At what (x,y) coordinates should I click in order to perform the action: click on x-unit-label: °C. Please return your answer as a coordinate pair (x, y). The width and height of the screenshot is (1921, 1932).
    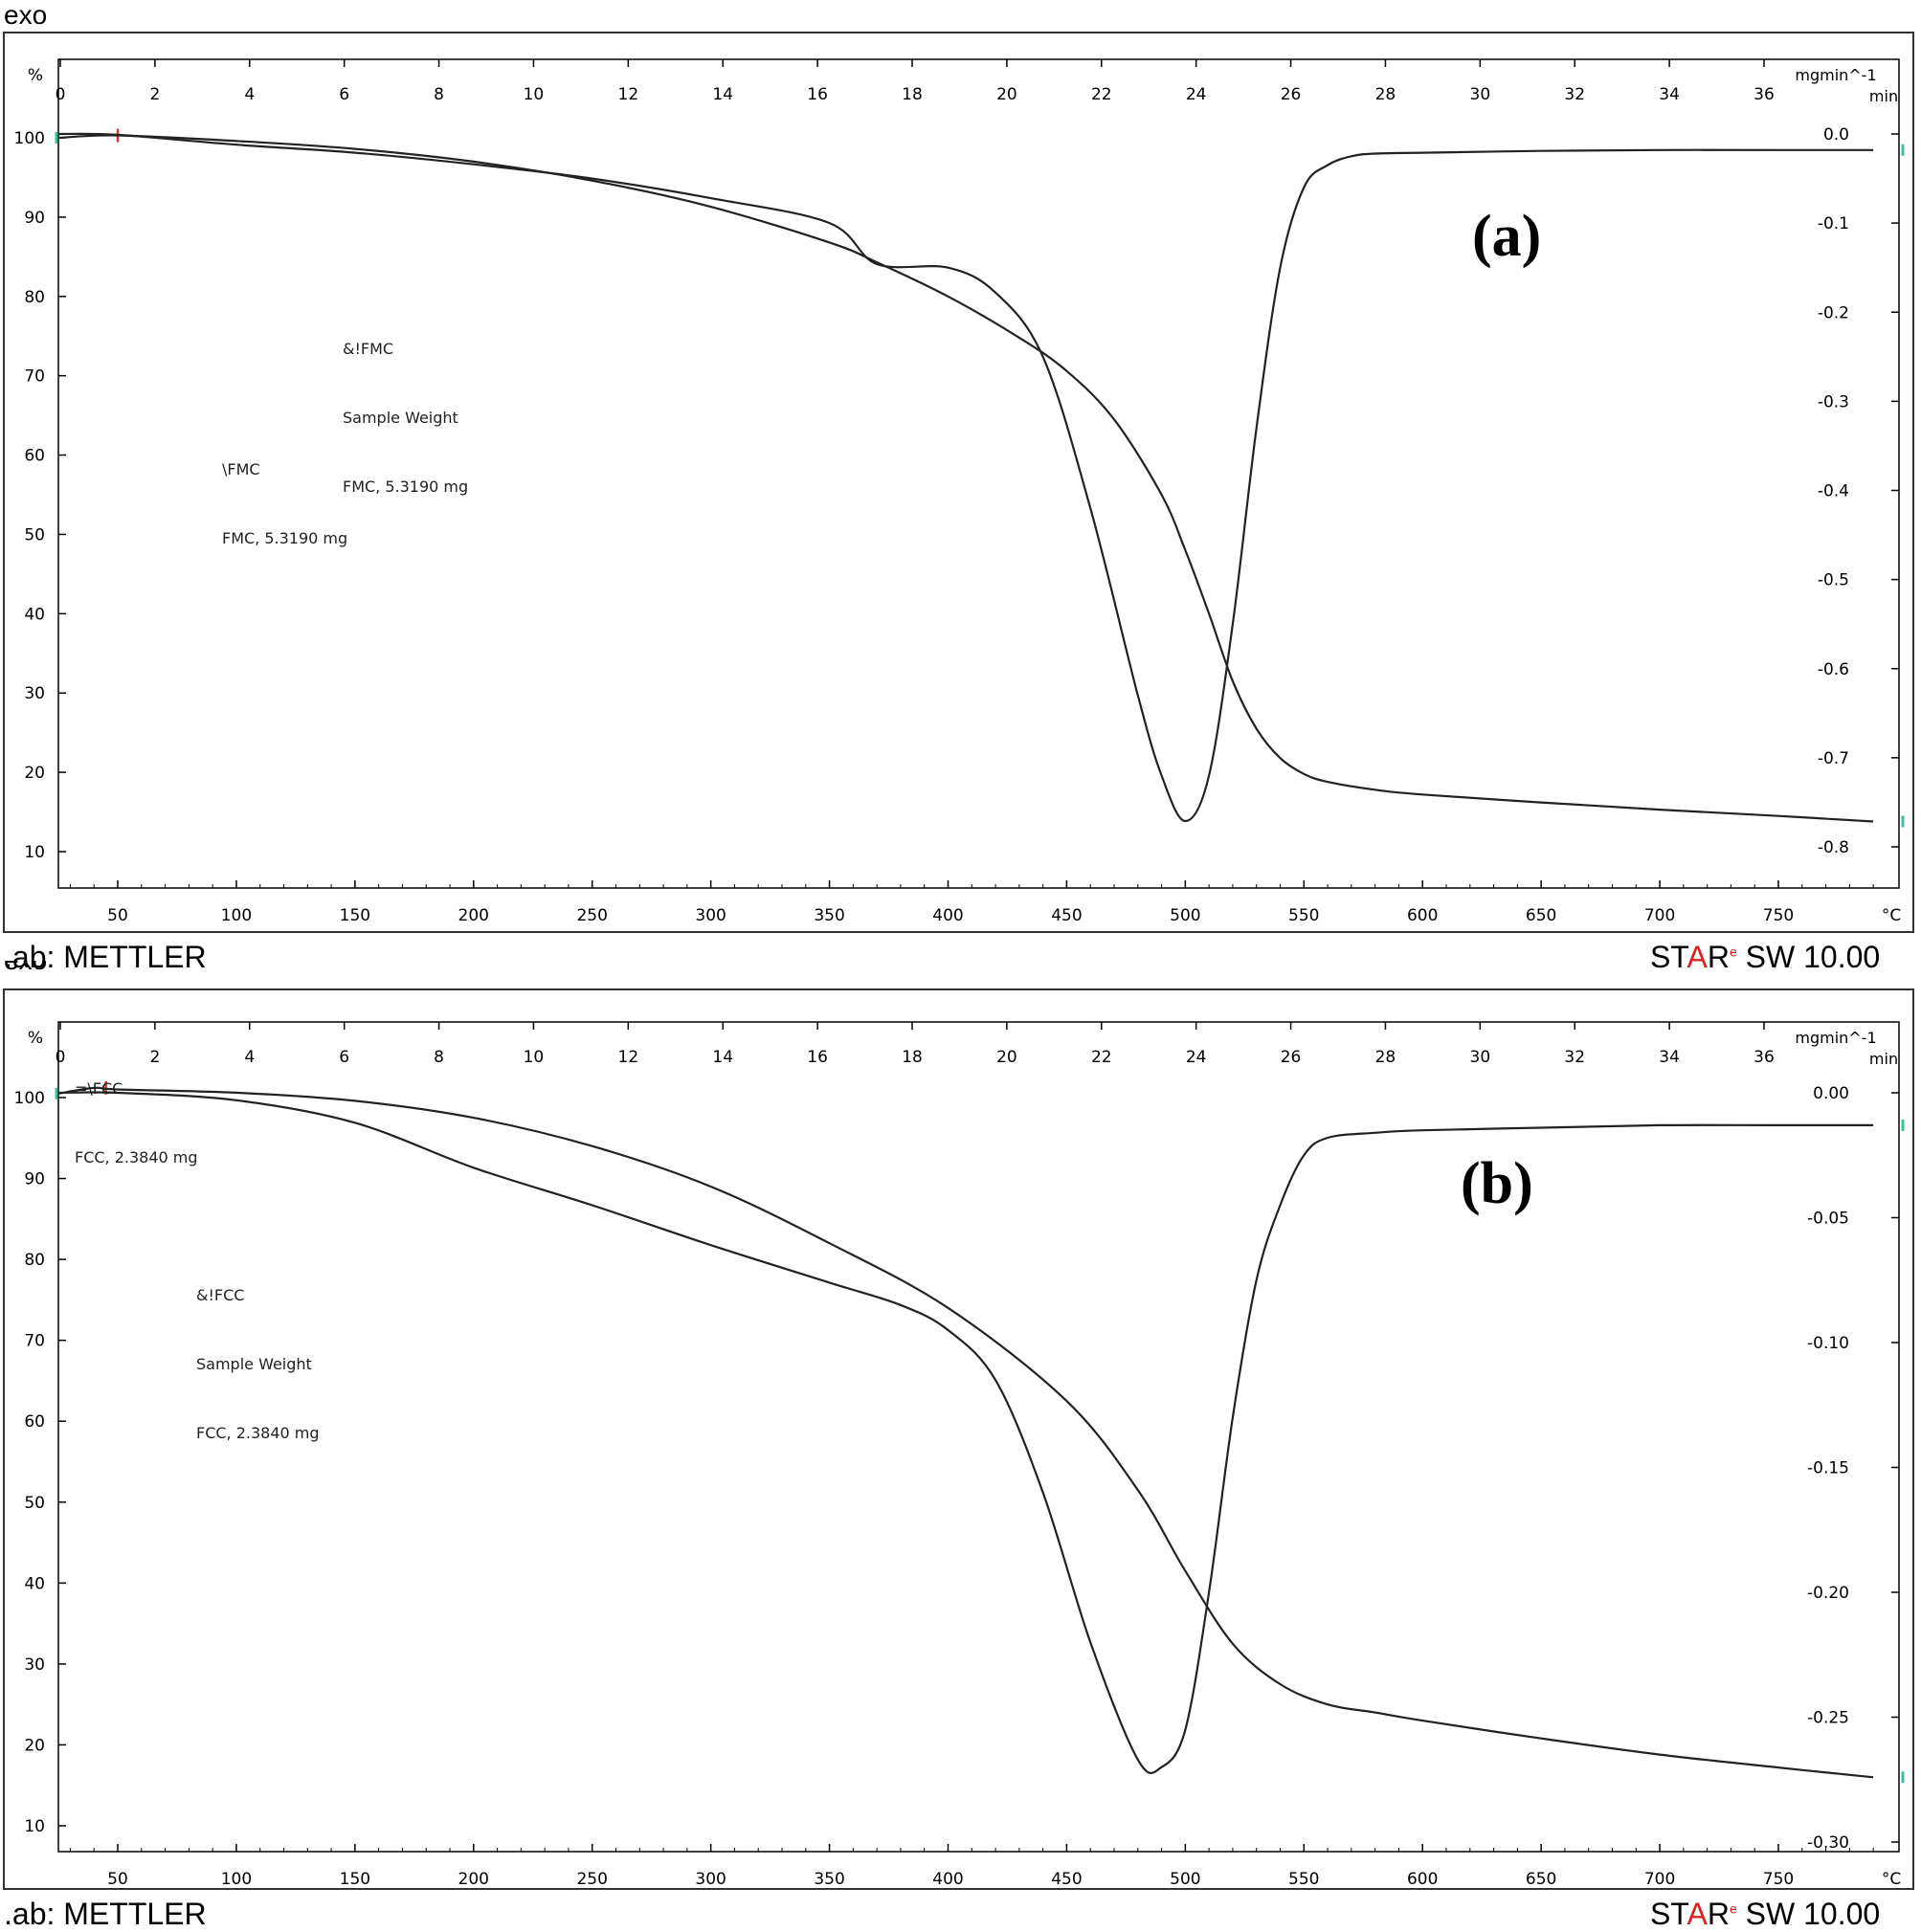
    Looking at the image, I should click on (1892, 1879).